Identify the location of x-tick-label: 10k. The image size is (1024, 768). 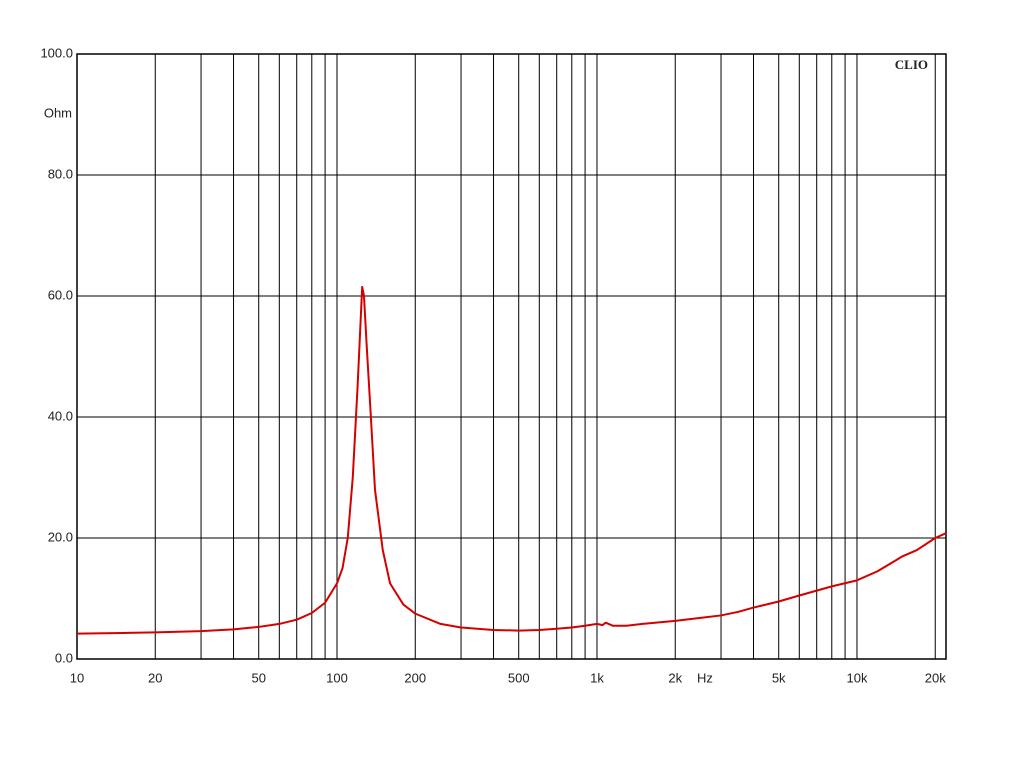
(856, 677).